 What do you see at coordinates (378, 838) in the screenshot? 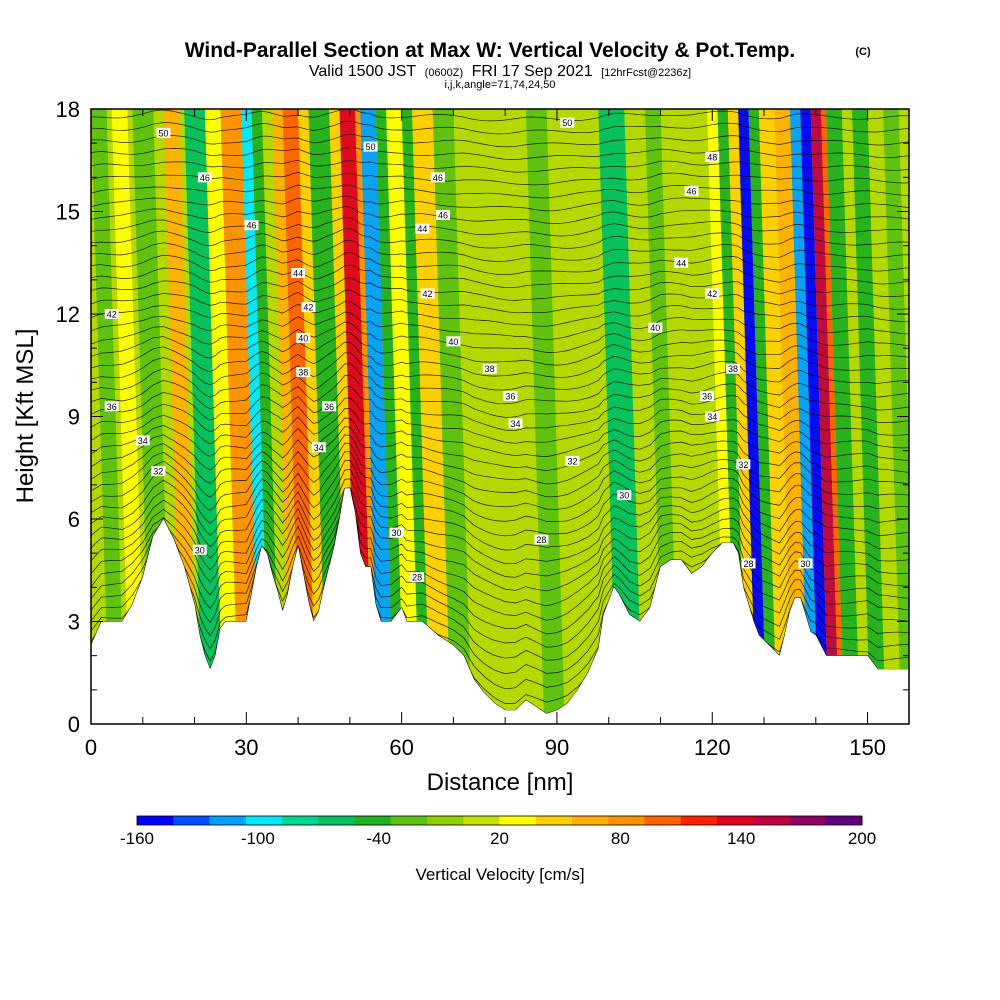
I see `colorbar-tick-label: -40` at bounding box center [378, 838].